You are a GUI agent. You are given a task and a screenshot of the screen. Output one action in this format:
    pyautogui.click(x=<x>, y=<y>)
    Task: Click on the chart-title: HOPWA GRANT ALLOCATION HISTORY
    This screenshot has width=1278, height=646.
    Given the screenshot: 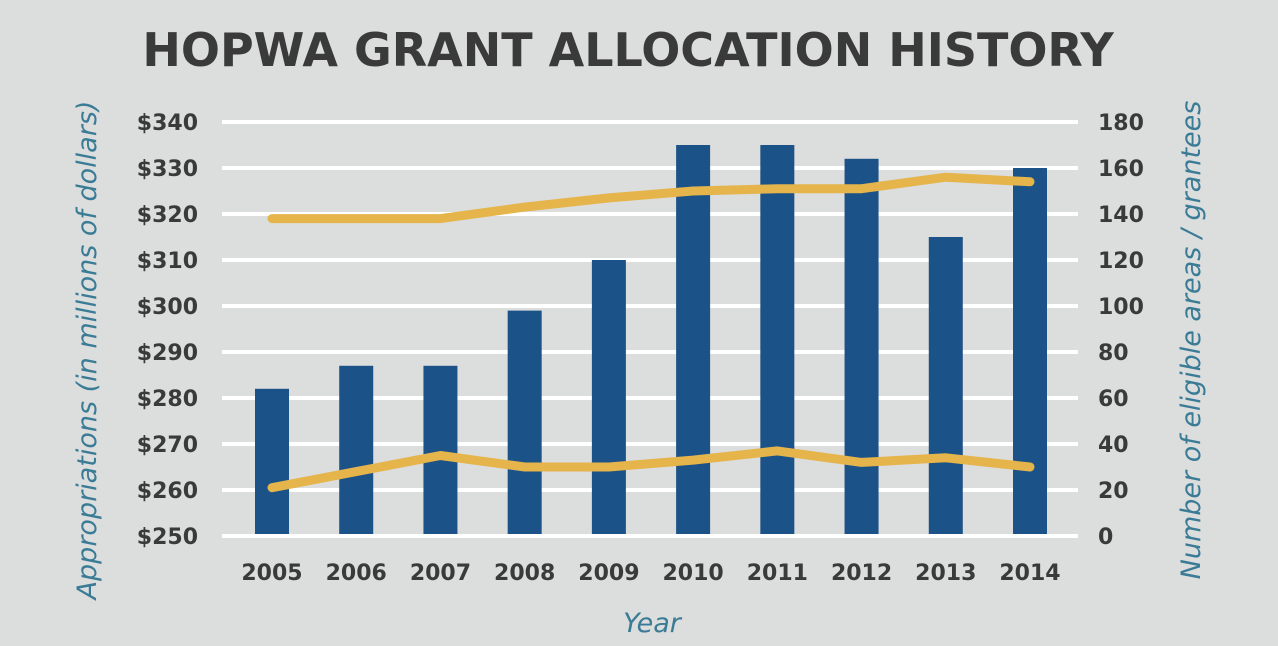 What is the action you would take?
    pyautogui.click(x=628, y=50)
    